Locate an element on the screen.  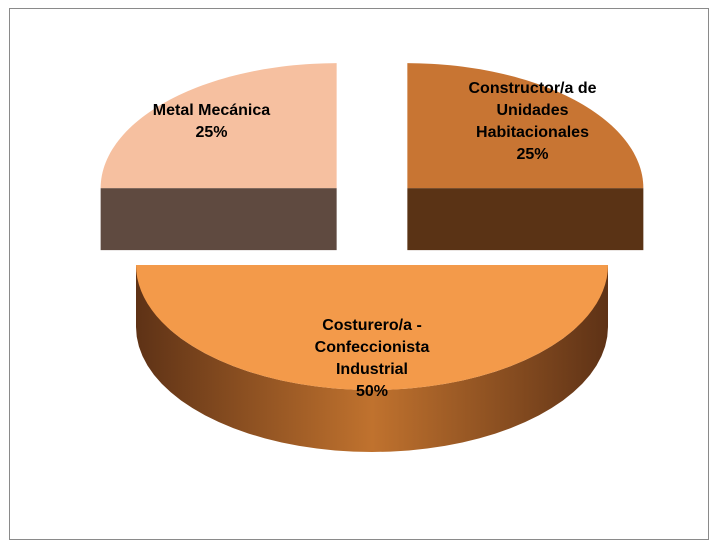
category-label: Costurero/a - Confeccionista Industrial is located at coordinates (372, 347).